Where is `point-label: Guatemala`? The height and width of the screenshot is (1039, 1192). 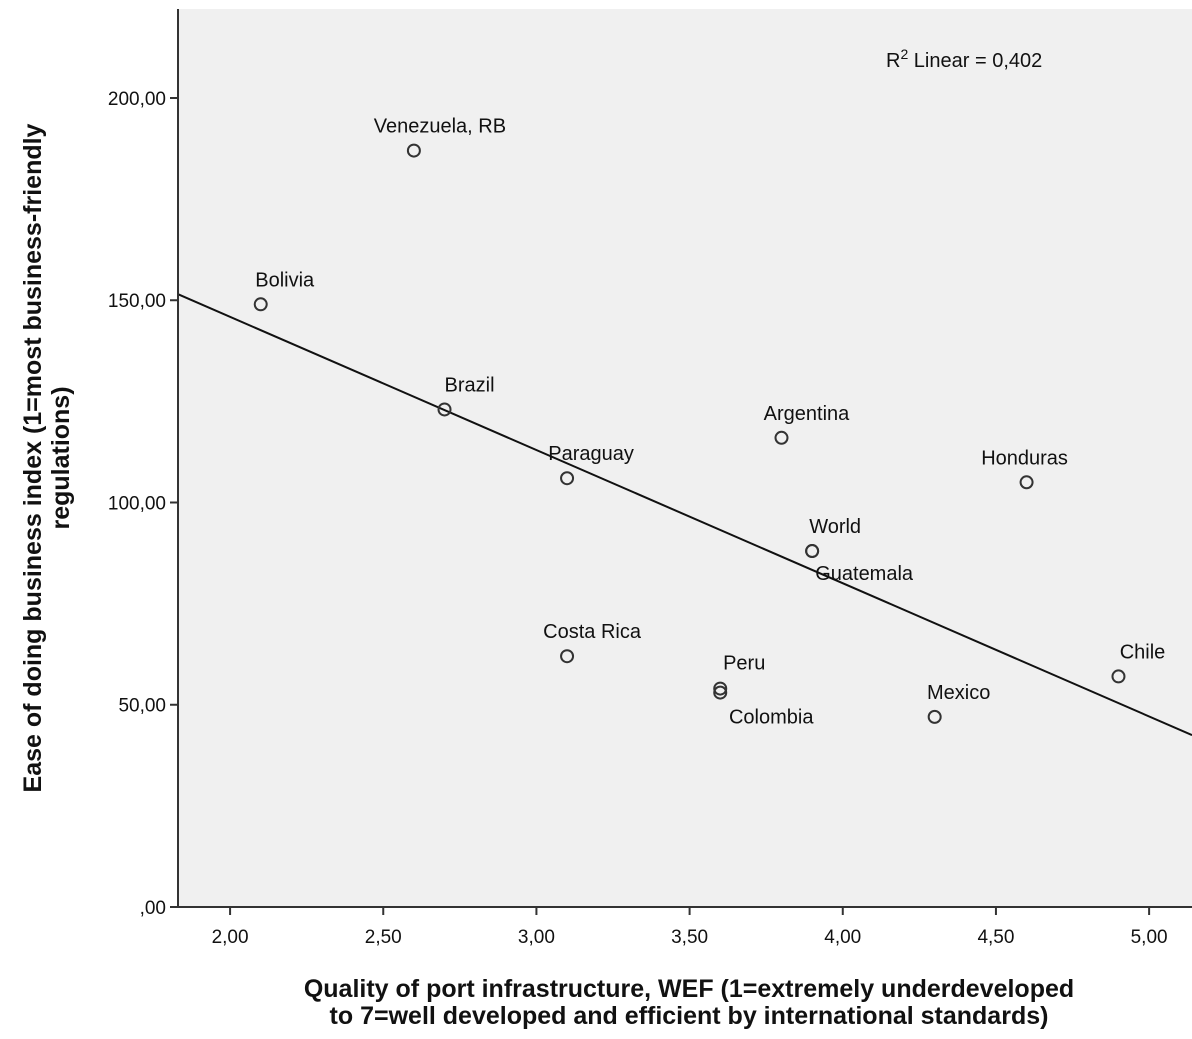 point-label: Guatemala is located at coordinates (864, 574).